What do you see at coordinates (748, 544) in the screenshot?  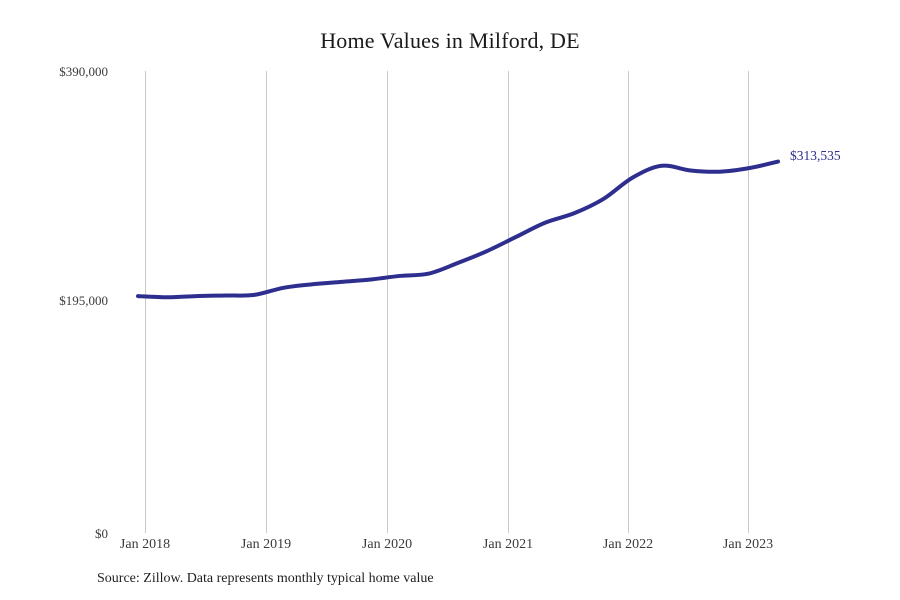 I see `x-axis-tick-label: Jan 2023` at bounding box center [748, 544].